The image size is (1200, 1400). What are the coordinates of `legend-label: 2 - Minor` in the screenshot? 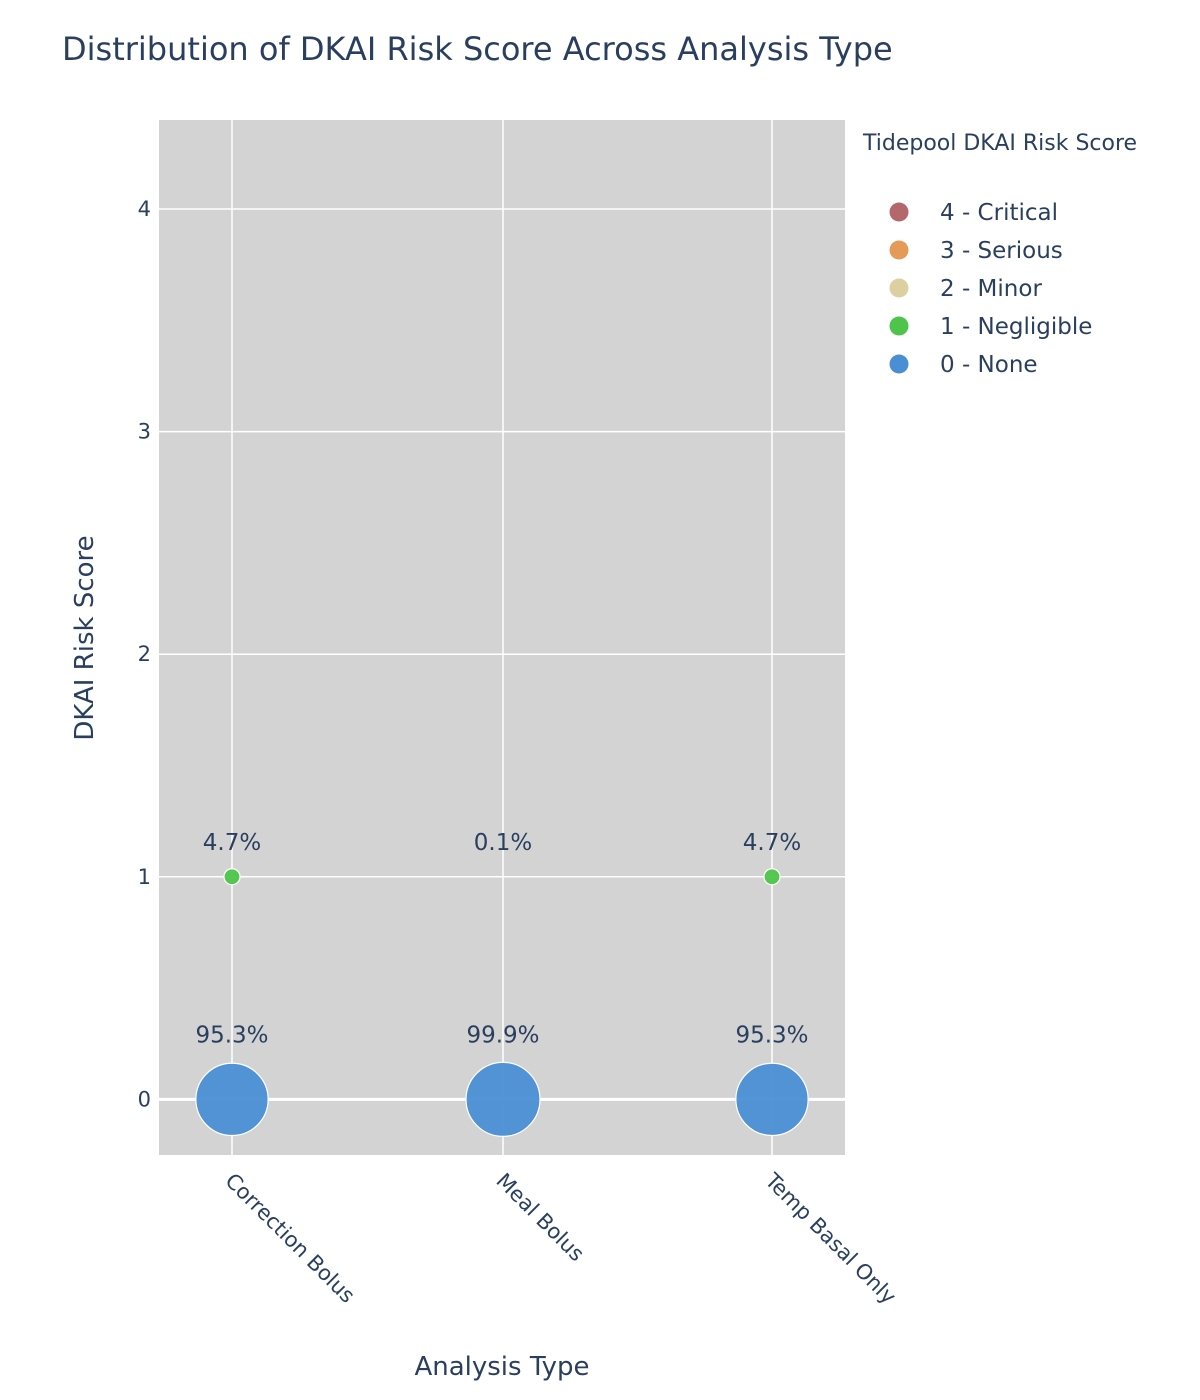 It's located at (991, 289).